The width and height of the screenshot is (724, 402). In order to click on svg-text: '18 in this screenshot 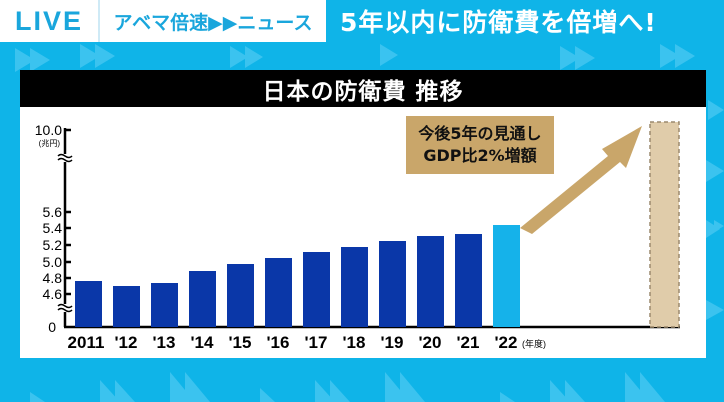, I will do `click(354, 342)`.